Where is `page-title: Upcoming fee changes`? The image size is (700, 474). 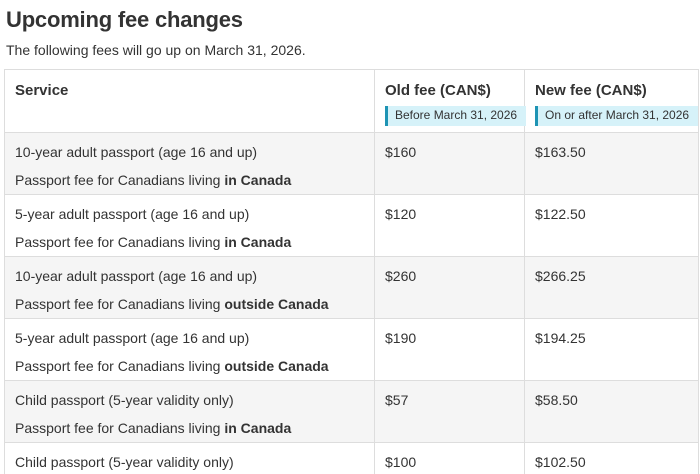 page-title: Upcoming fee changes is located at coordinates (124, 19).